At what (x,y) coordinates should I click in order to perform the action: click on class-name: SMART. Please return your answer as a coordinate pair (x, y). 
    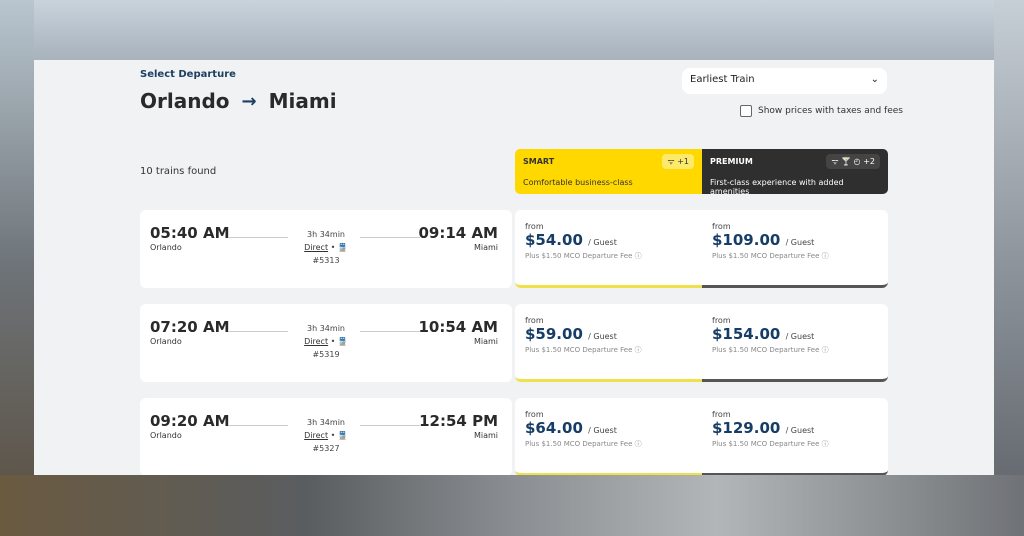
    Looking at the image, I should click on (539, 161).